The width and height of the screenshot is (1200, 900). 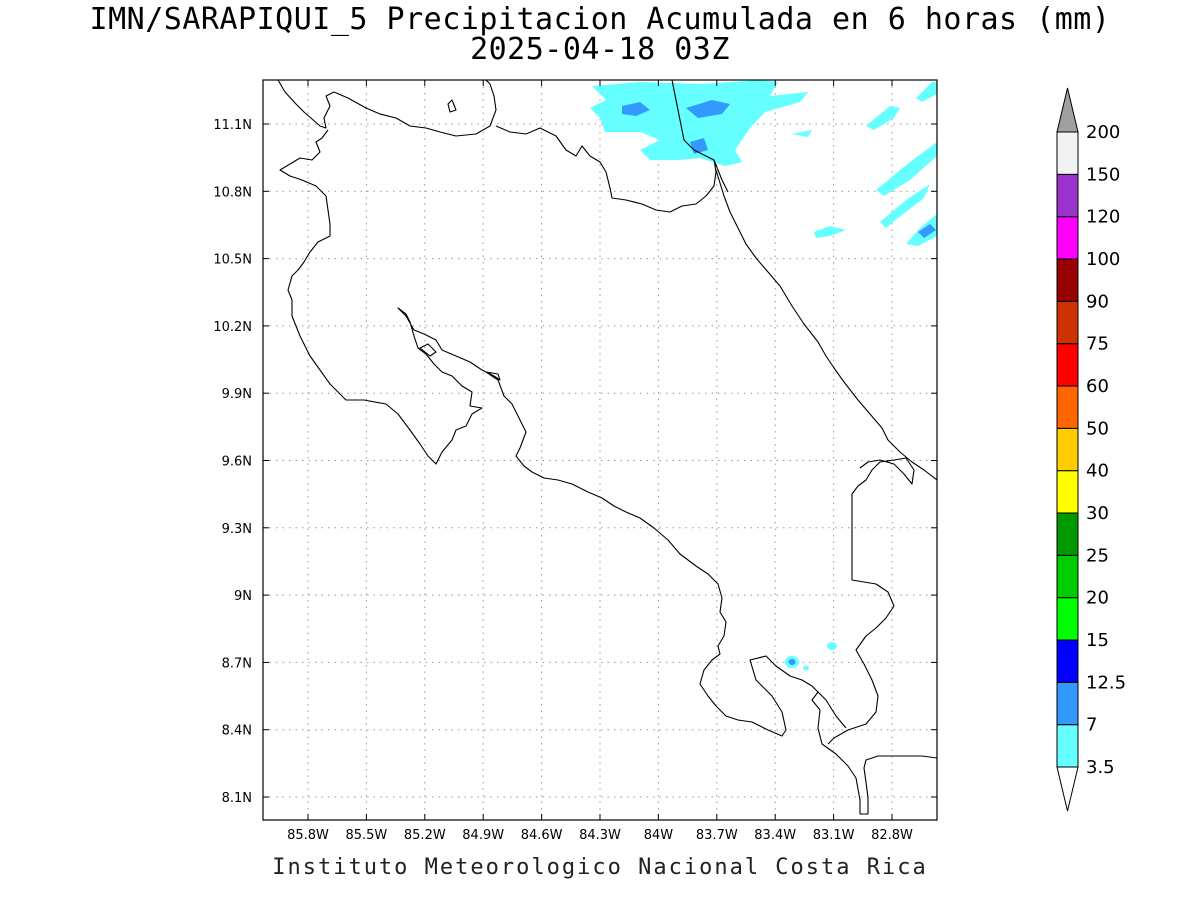 I want to click on colorbar-level-label: 15, so click(x=1097, y=640).